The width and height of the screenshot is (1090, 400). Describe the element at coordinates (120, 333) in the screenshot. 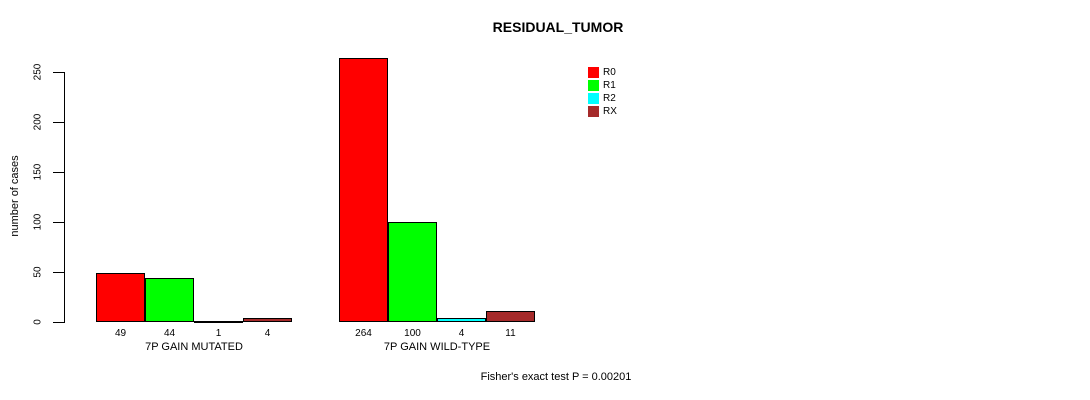

I see `bar-value-label: 49` at that location.